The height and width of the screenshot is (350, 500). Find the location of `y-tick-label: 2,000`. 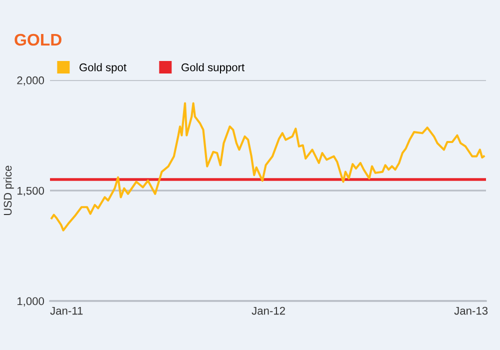

y-tick-label: 2,000 is located at coordinates (30, 81).